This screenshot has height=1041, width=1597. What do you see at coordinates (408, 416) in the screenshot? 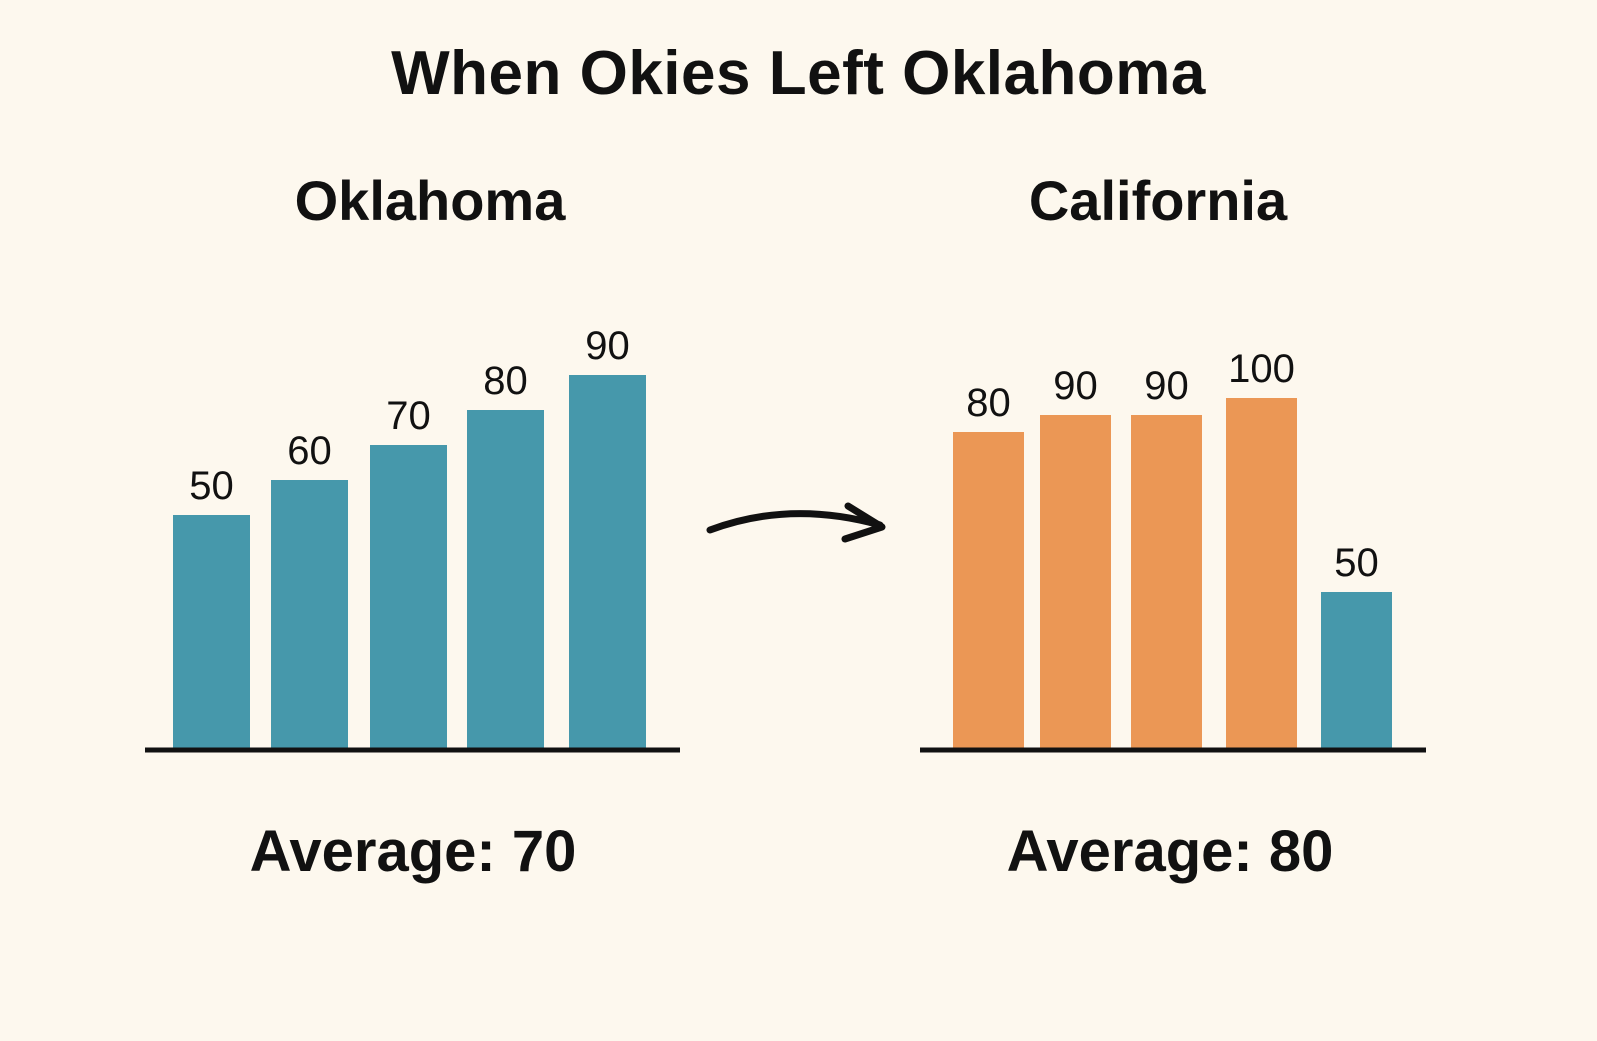
I see `oklahoma-bar-label-3: 70` at bounding box center [408, 416].